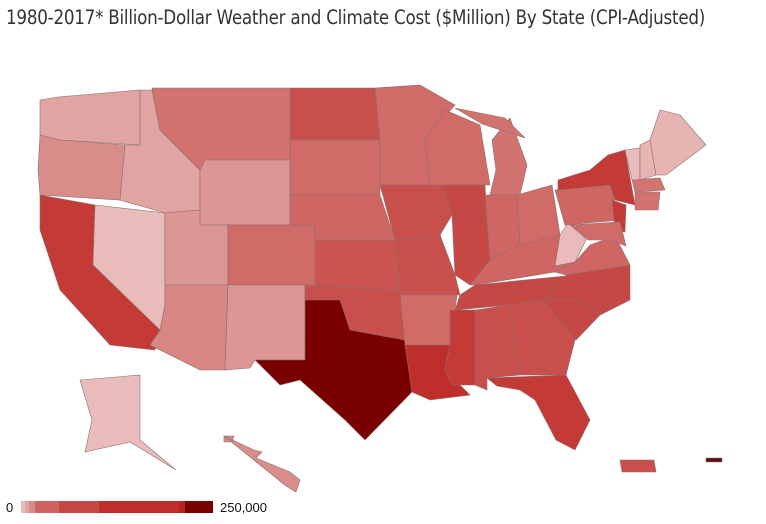 The width and height of the screenshot is (766, 524). I want to click on legend-min-label: 0, so click(10, 507).